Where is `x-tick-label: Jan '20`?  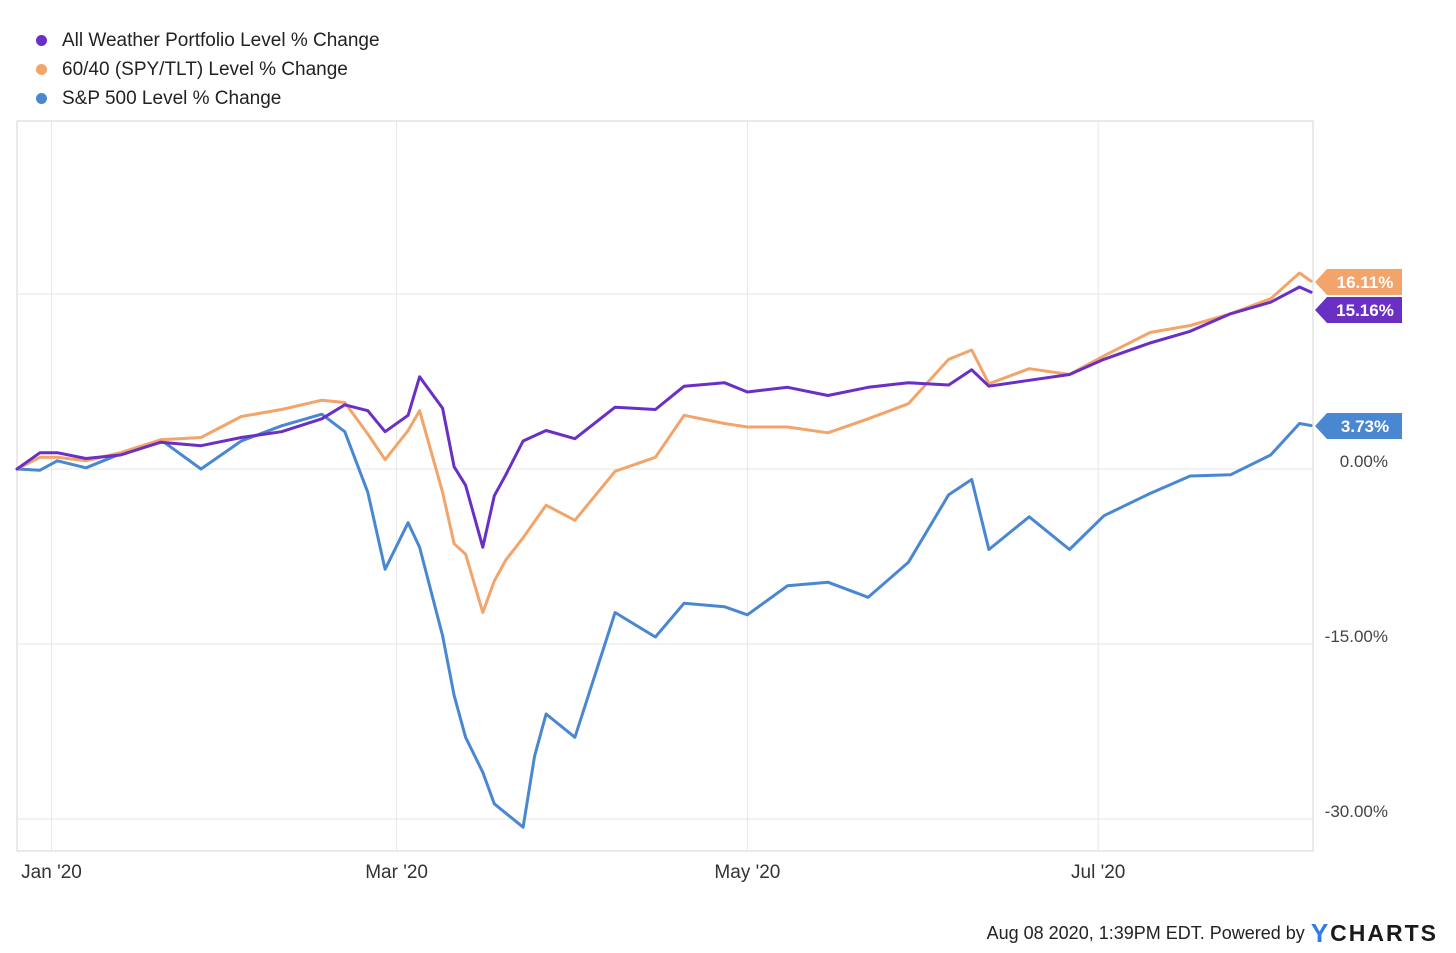
x-tick-label: Jan '20 is located at coordinates (51, 872).